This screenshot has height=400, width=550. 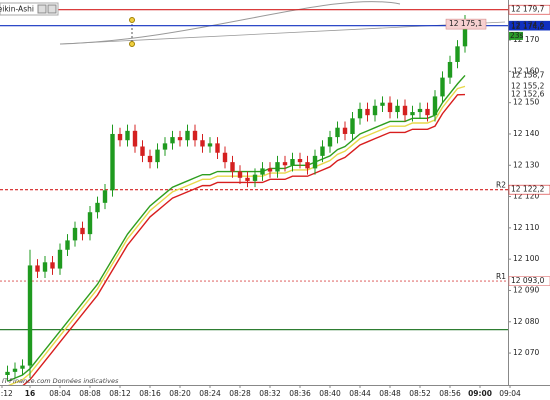 What do you see at coordinates (526, 133) in the screenshot?
I see `y-tick-label: 12 140` at bounding box center [526, 133].